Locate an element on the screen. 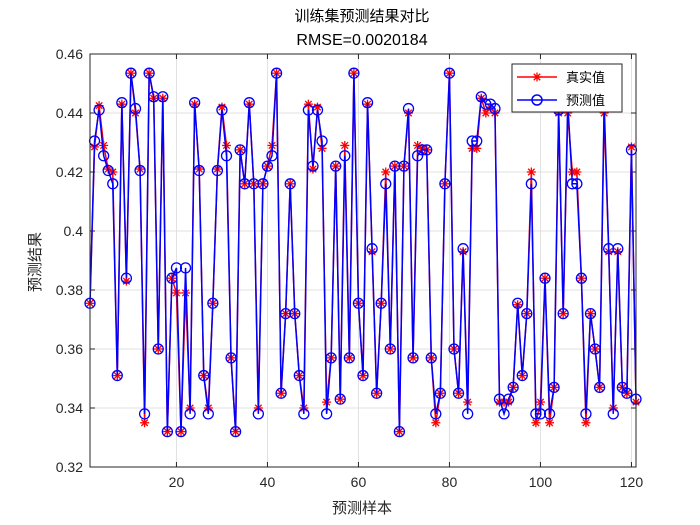  y-tick-label: 0.4 is located at coordinates (74, 231).